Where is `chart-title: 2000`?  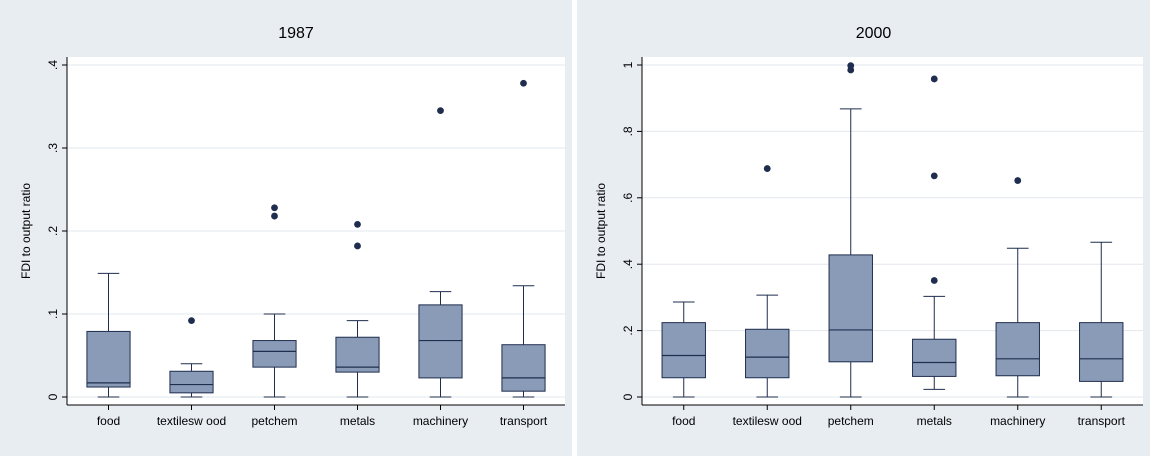 chart-title: 2000 is located at coordinates (874, 33).